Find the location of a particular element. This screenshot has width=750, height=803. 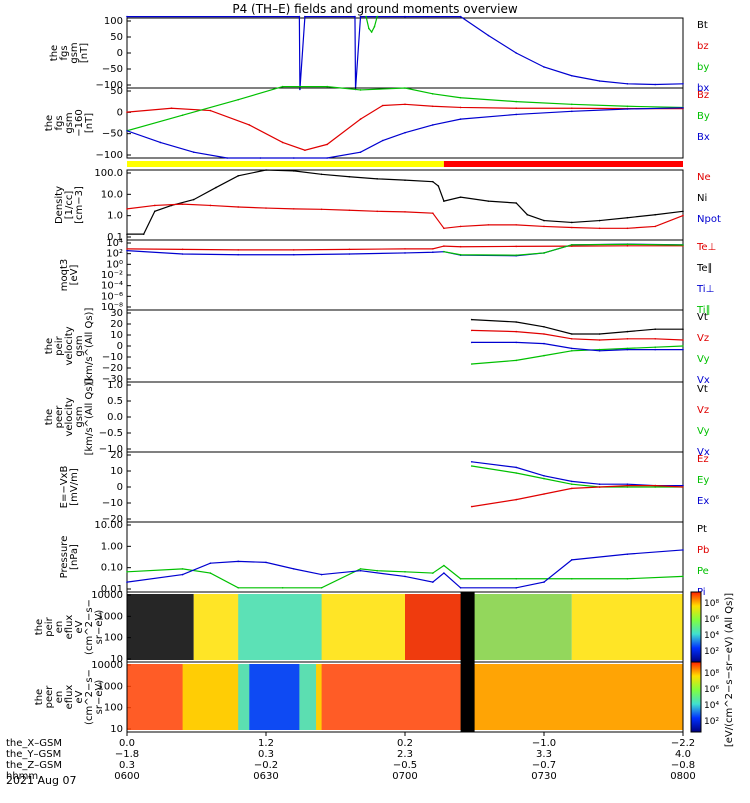

panel-4-legend-2: Npot is located at coordinates (709, 219).